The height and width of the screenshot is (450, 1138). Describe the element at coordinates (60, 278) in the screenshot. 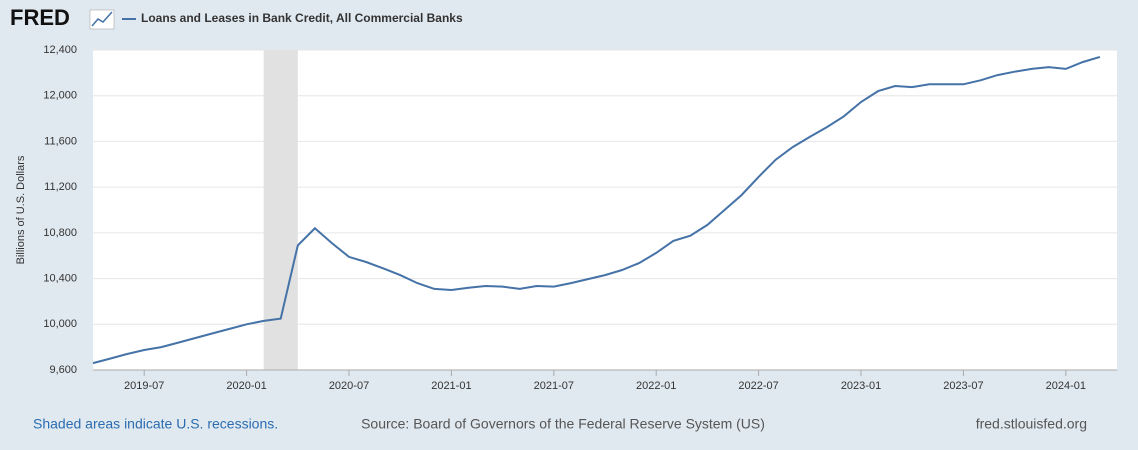

I see `y-tick-label: 10,400` at that location.